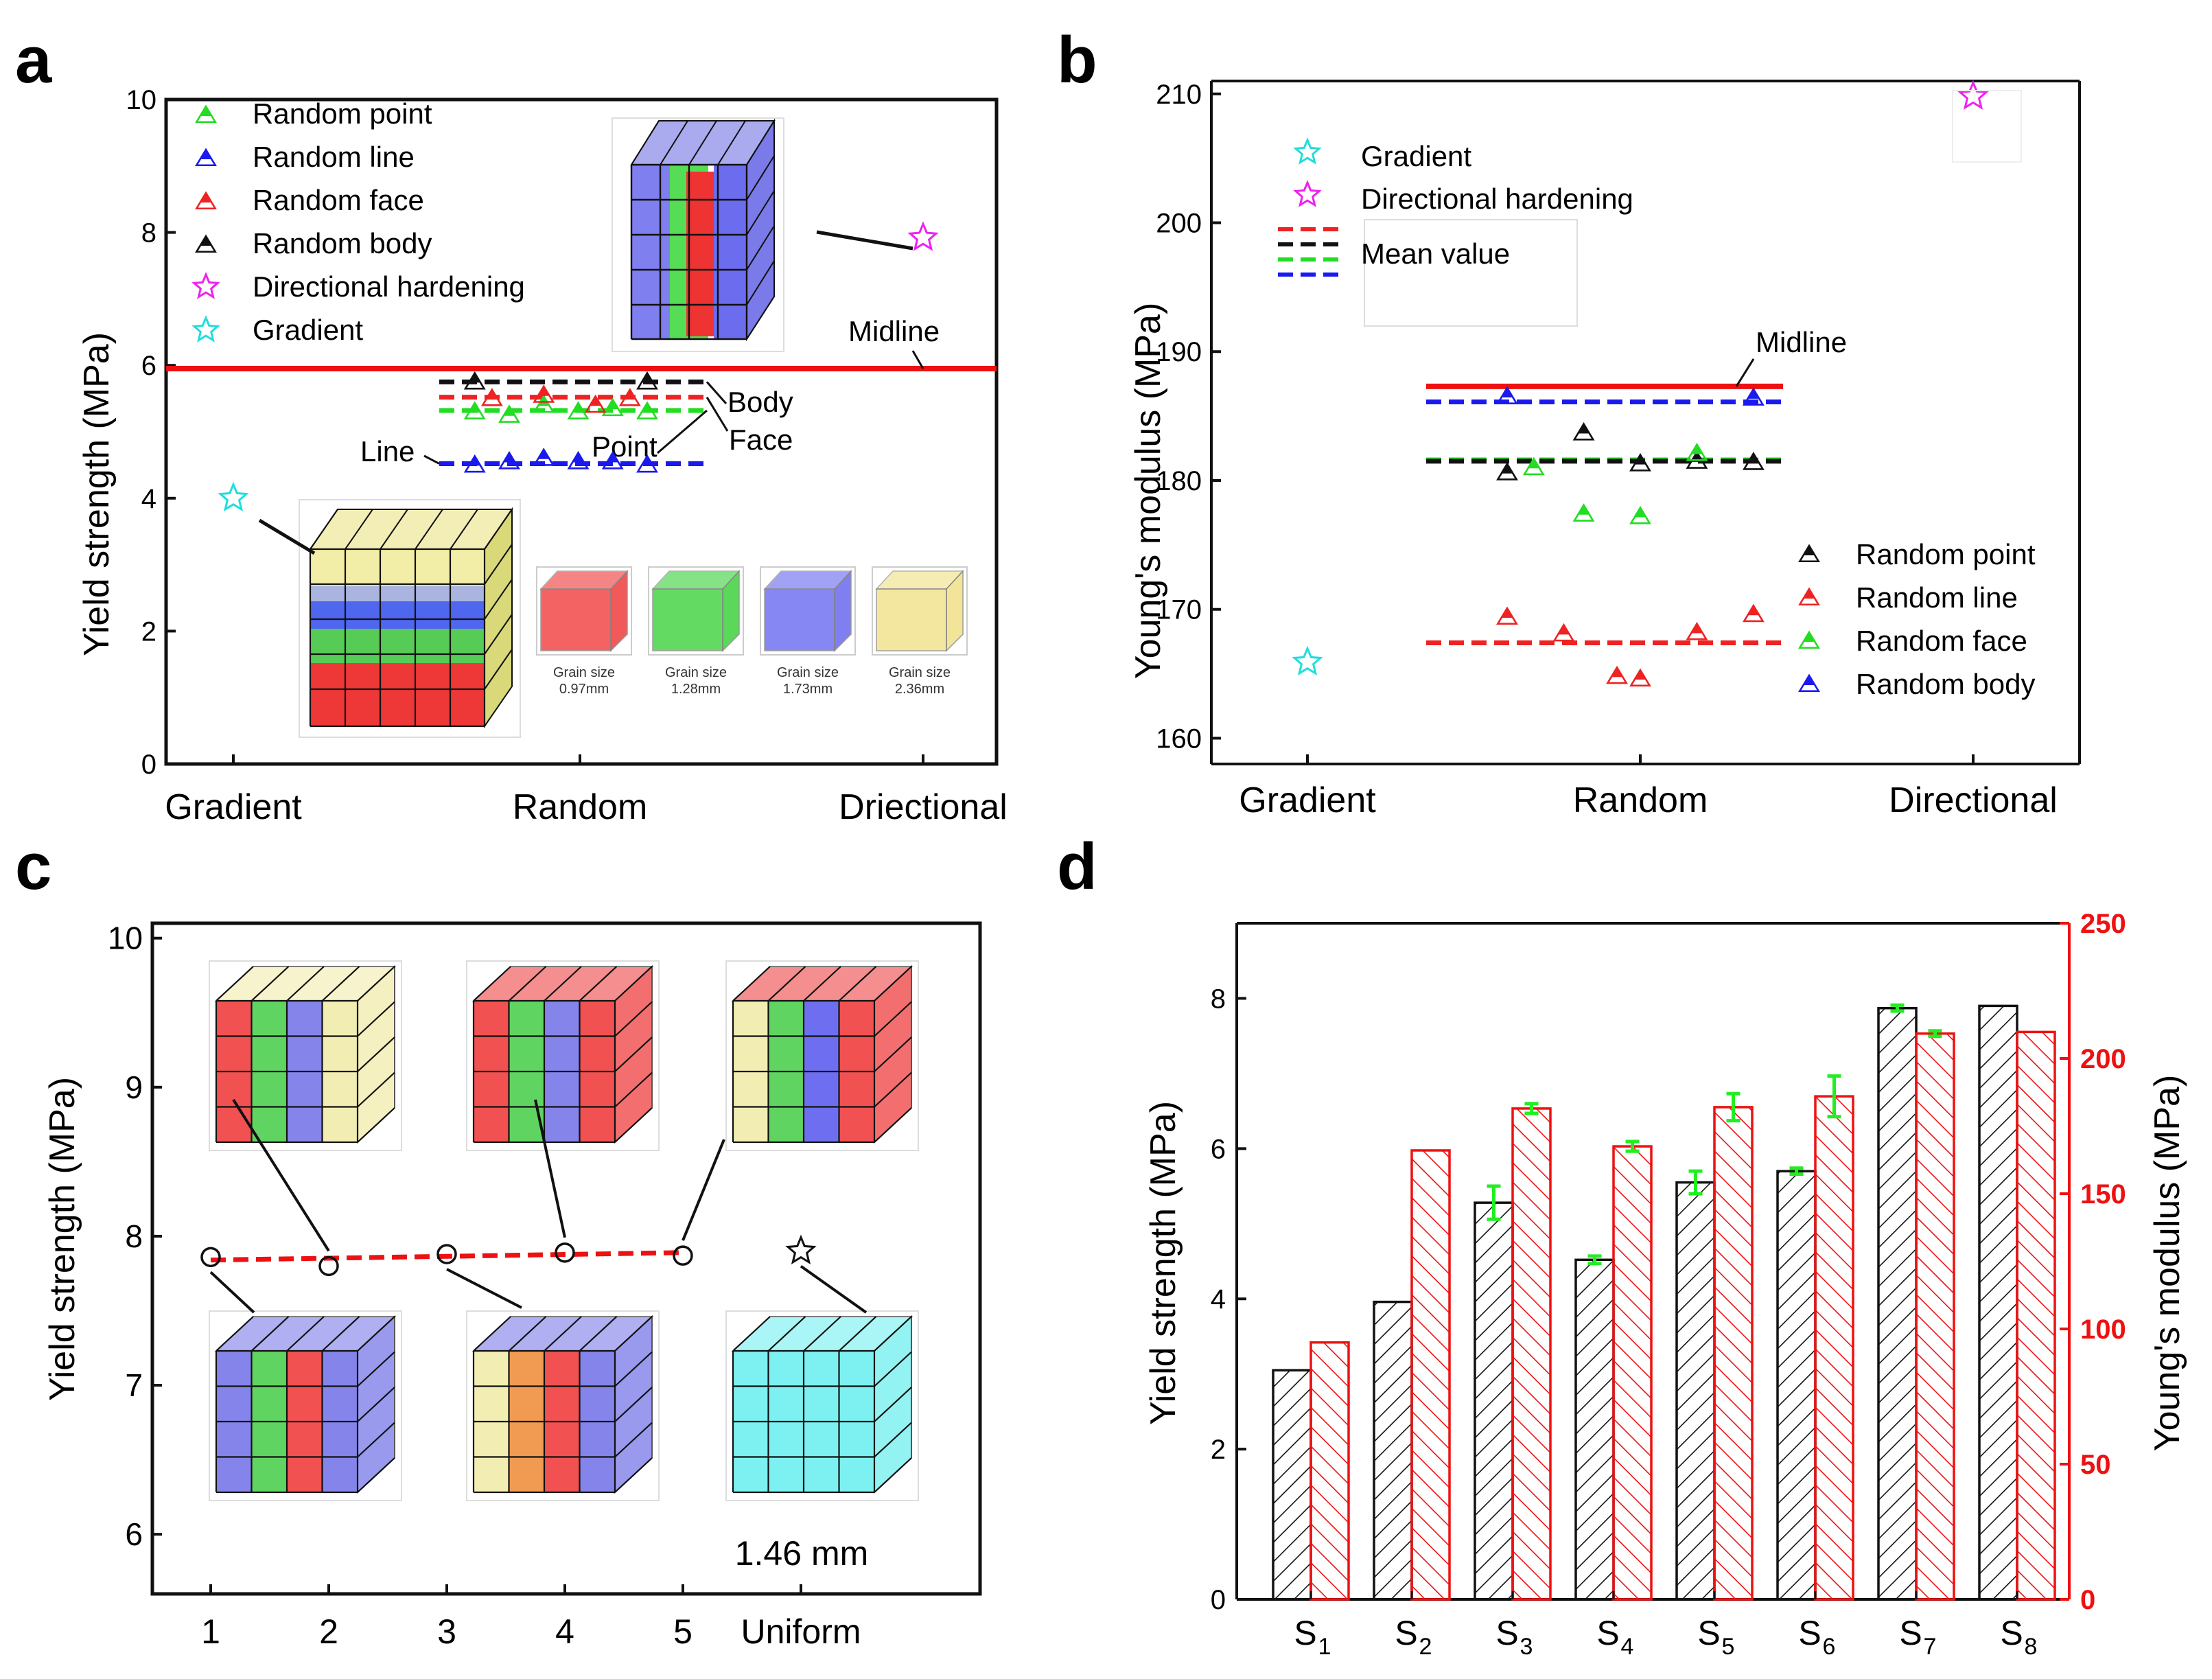 This screenshot has width=2212, height=1679. I want to click on y-tick-label: 160, so click(1179, 739).